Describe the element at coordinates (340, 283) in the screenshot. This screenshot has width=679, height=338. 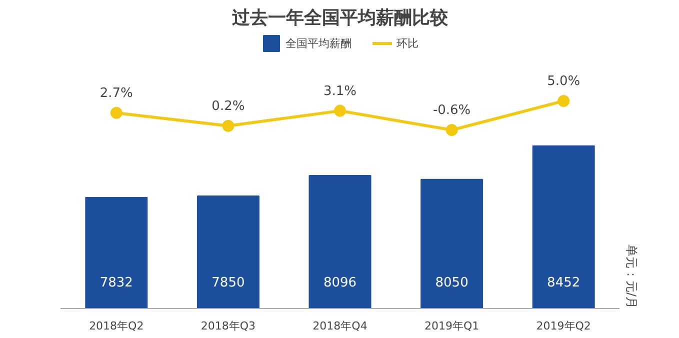
I see `data-label: 8096` at that location.